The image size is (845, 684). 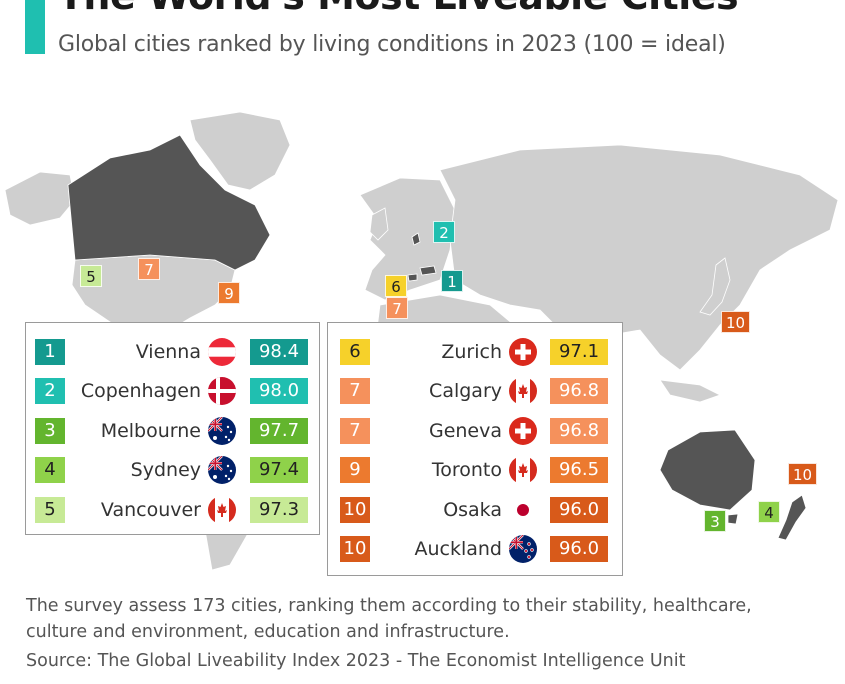 I want to click on table-row-osaka-9: 10 Osaka 96.0, so click(x=475, y=510).